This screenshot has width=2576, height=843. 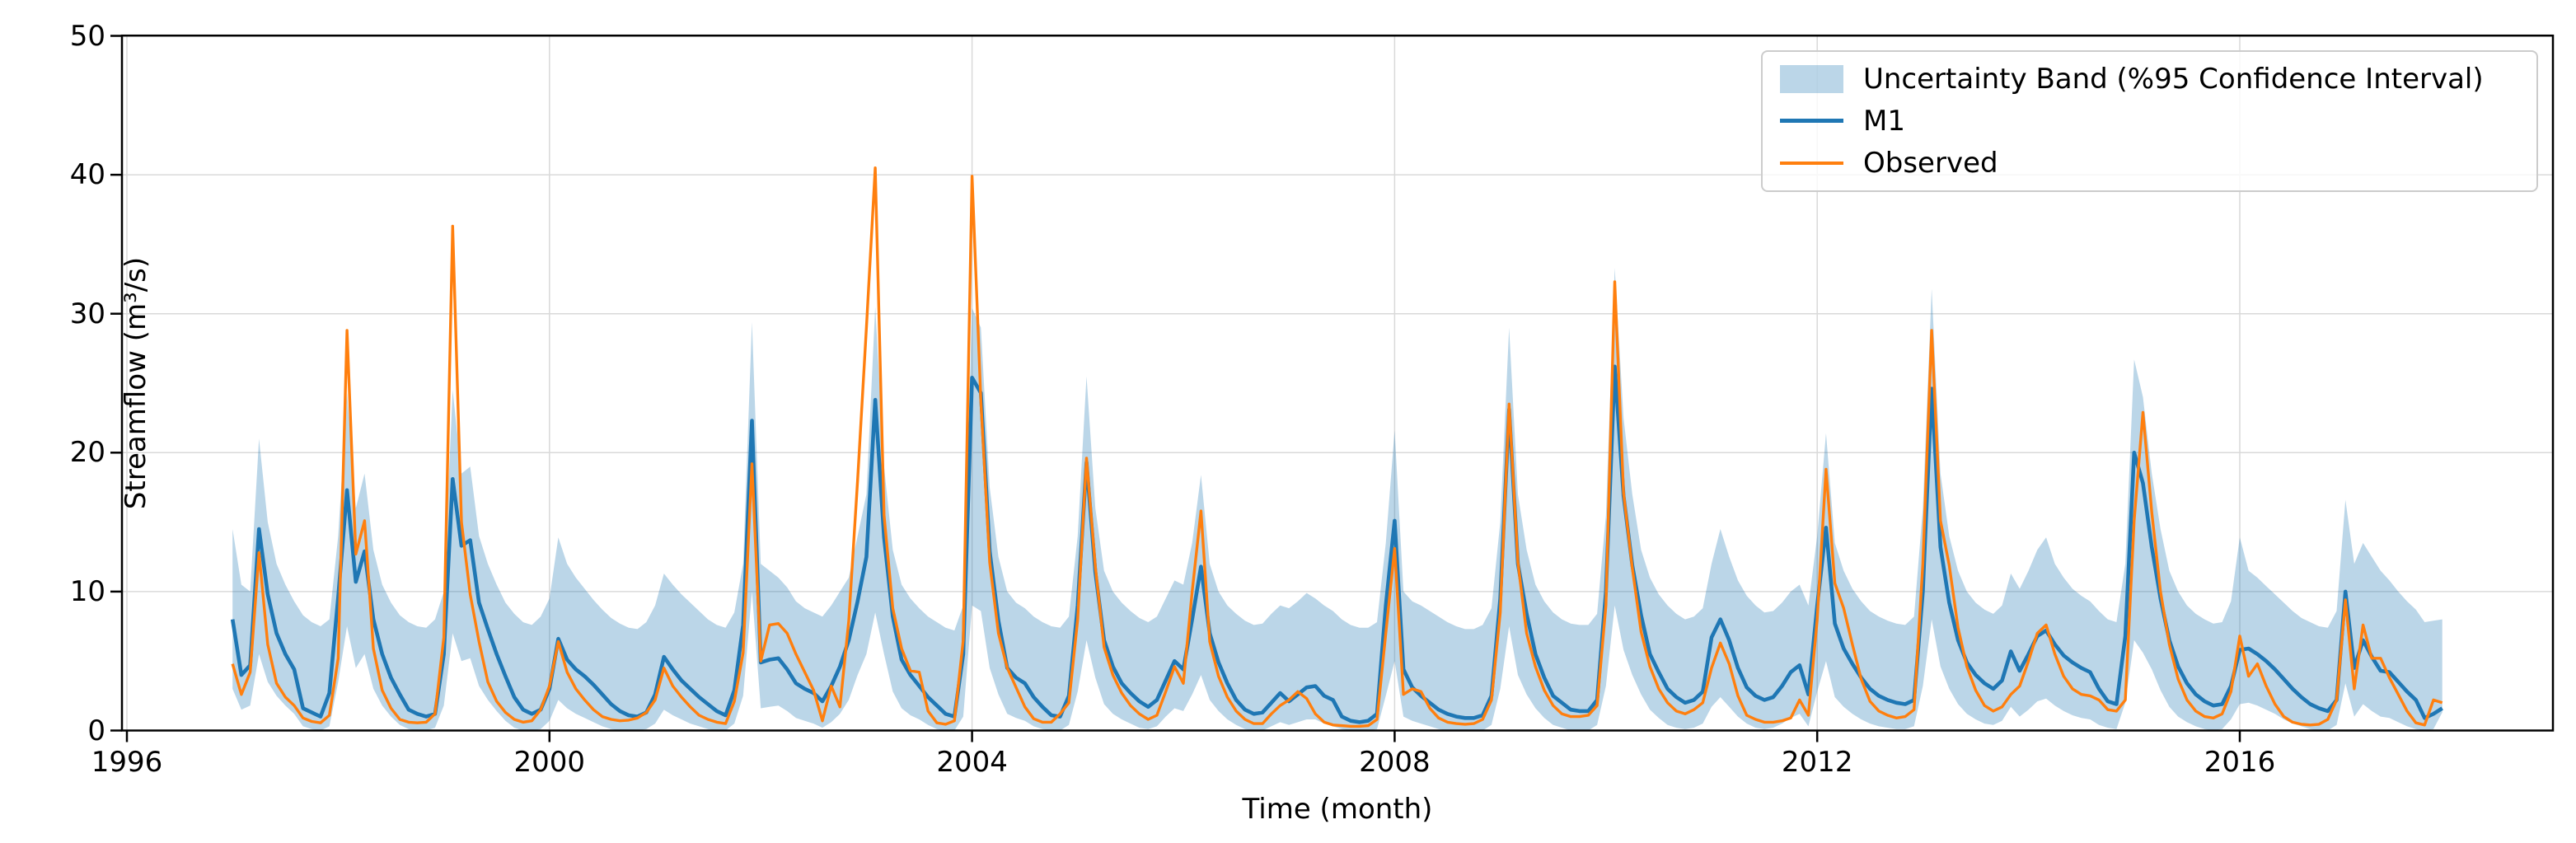 I want to click on y-tick-label: 10, so click(x=87, y=591).